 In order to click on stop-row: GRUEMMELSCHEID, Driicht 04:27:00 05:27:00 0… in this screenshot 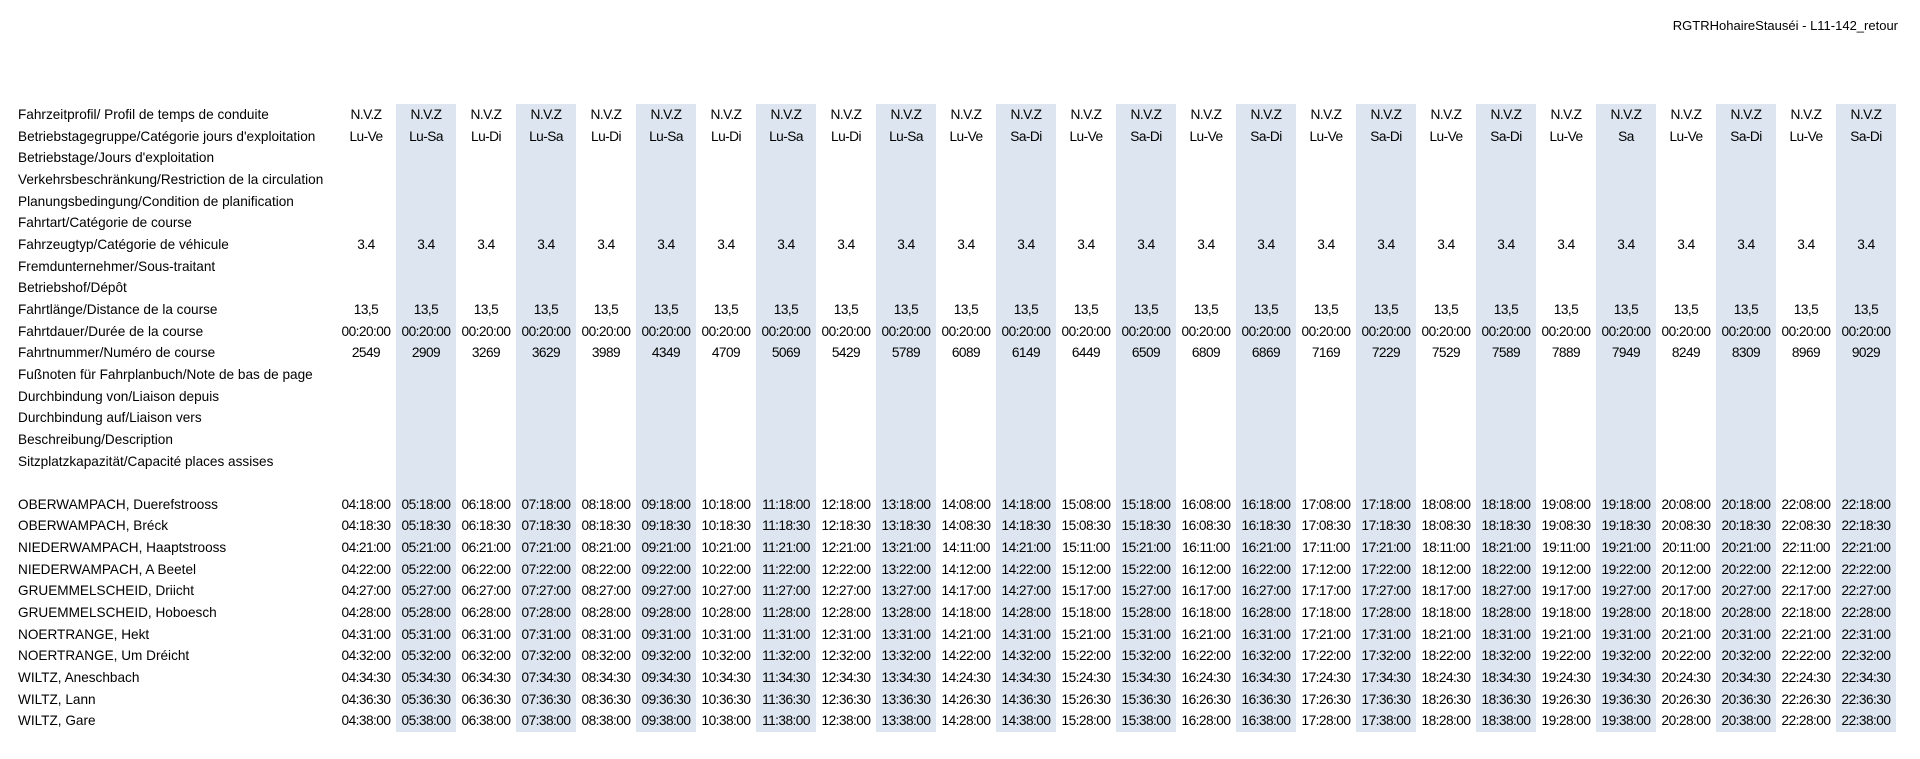, I will do `click(957, 591)`.